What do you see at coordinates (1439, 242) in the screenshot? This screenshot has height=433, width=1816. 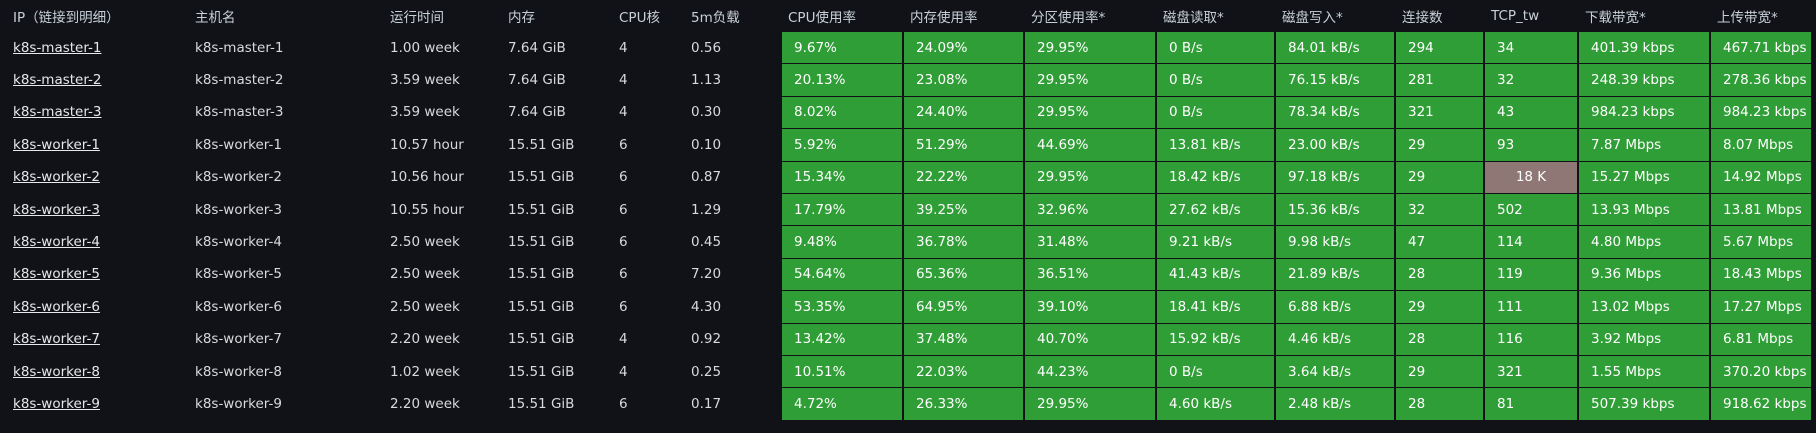 I see `table-cell: 47` at bounding box center [1439, 242].